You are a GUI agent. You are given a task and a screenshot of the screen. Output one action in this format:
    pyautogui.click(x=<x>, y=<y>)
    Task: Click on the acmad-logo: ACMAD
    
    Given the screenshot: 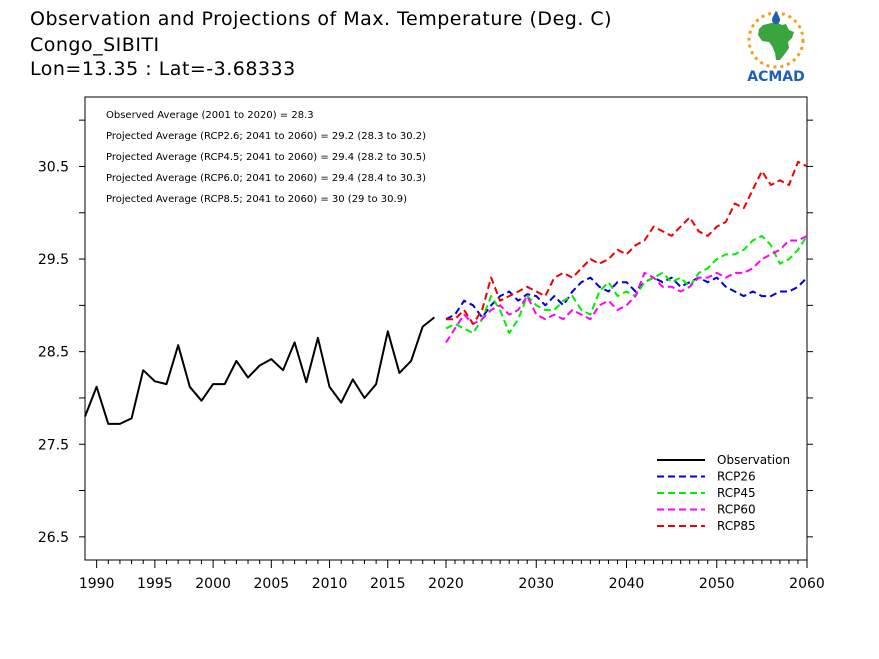 What is the action you would take?
    pyautogui.click(x=776, y=47)
    